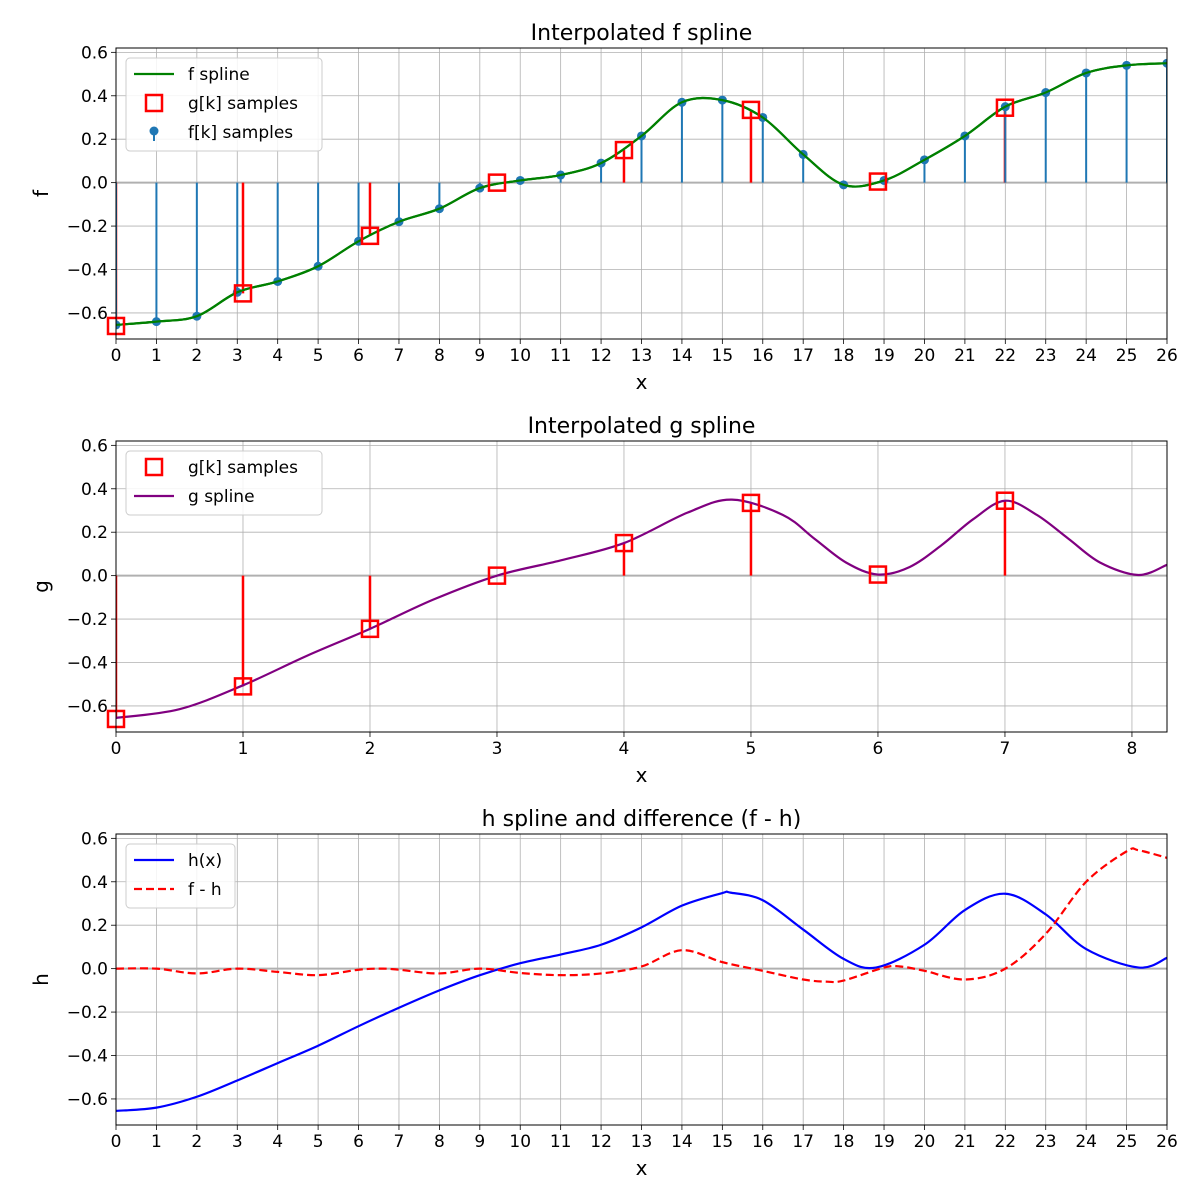 The height and width of the screenshot is (1200, 1200). Describe the element at coordinates (723, 356) in the screenshot. I see `x-tick-label: 15` at that location.